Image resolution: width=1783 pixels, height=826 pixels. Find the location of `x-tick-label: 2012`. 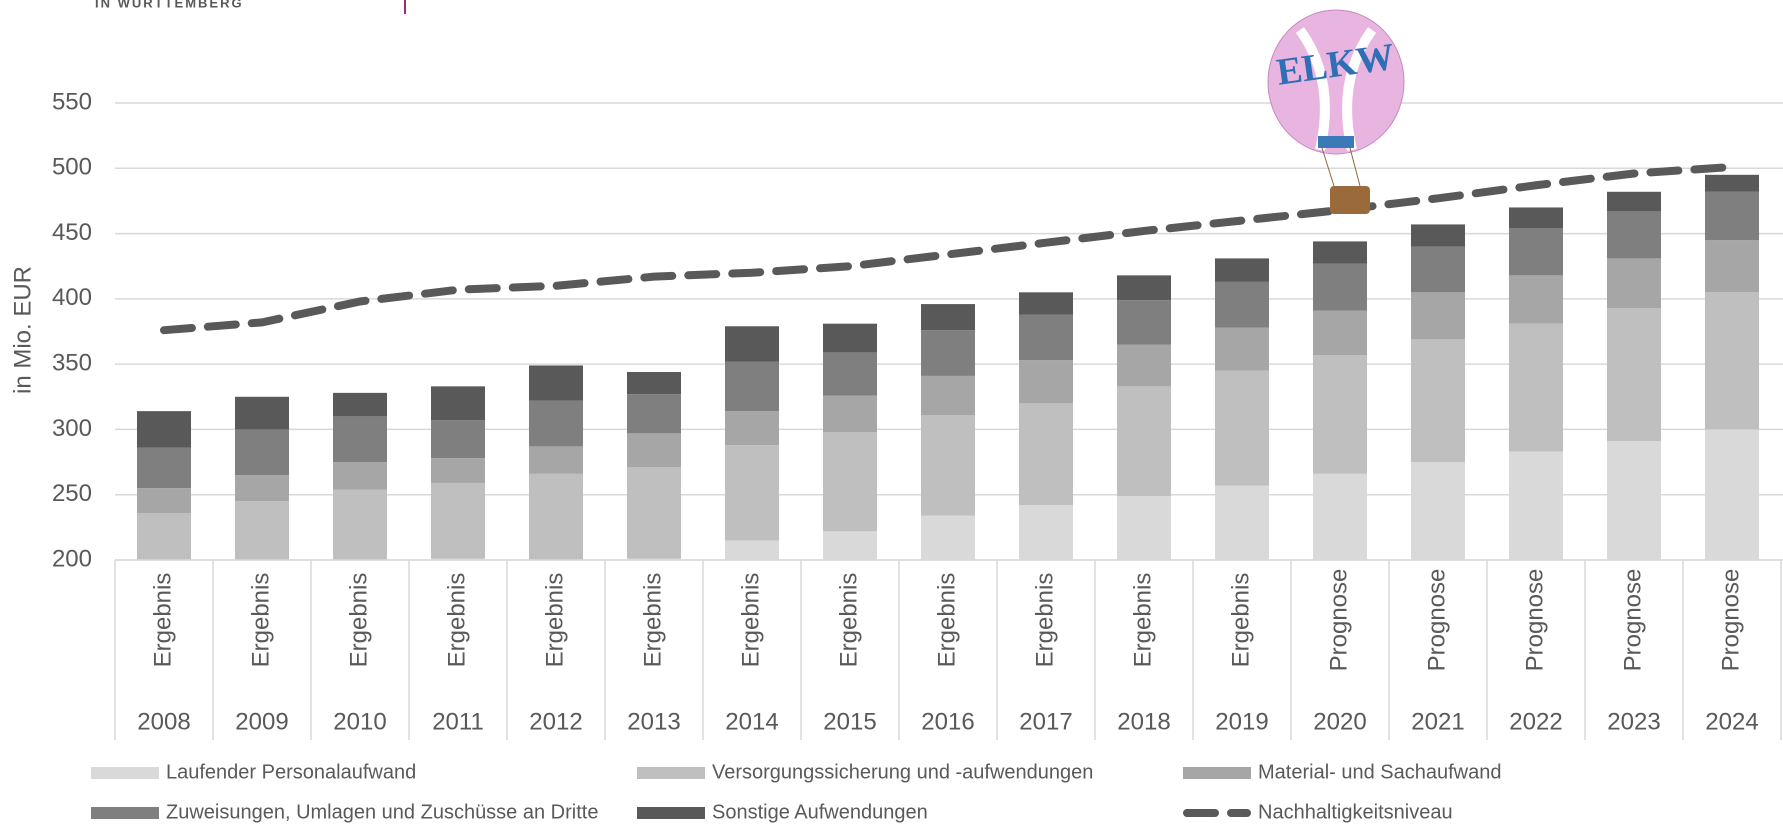

x-tick-label: 2012 is located at coordinates (555, 721).